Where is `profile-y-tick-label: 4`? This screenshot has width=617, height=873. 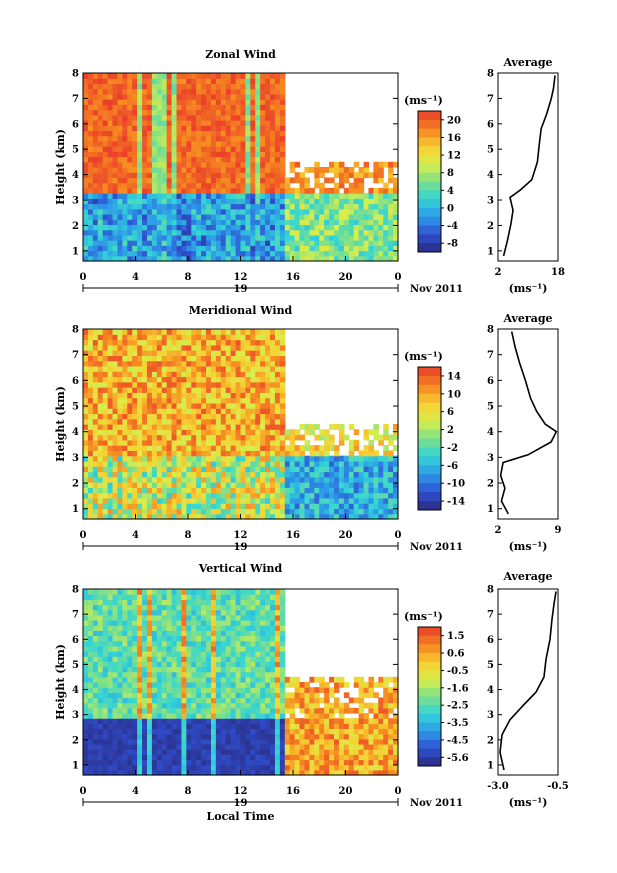 profile-y-tick-label: 4 is located at coordinates (490, 175).